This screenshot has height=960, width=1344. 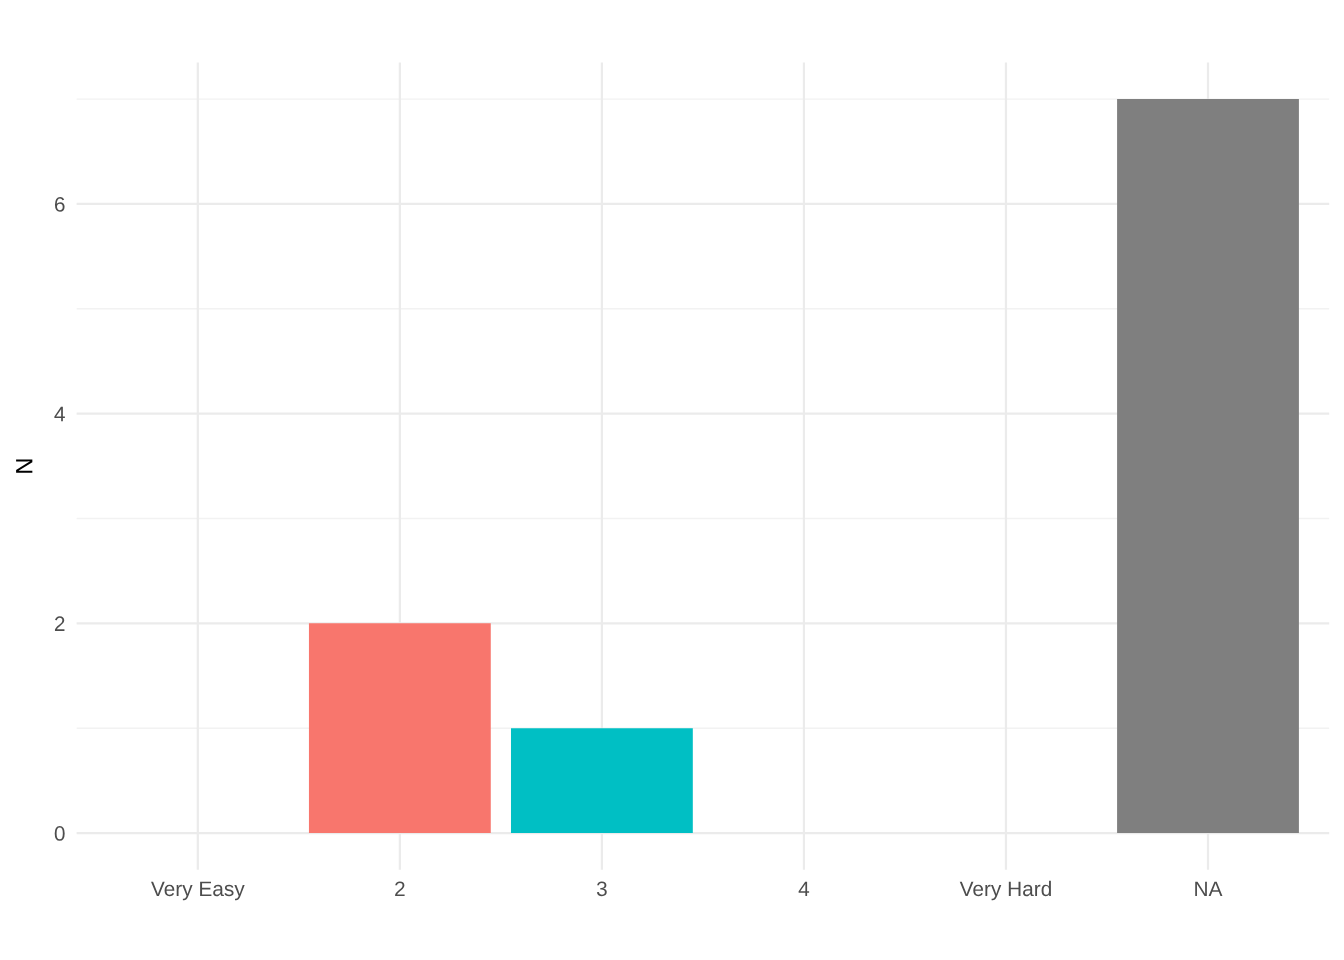 What do you see at coordinates (24, 466) in the screenshot?
I see `y-axis-title: N` at bounding box center [24, 466].